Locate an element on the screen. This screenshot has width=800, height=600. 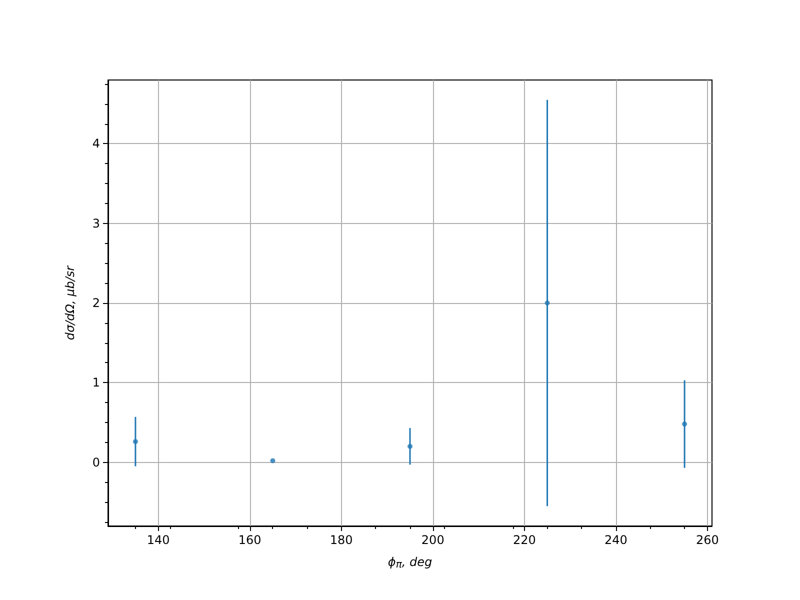
y-tick-label: 4 is located at coordinates (96, 143).